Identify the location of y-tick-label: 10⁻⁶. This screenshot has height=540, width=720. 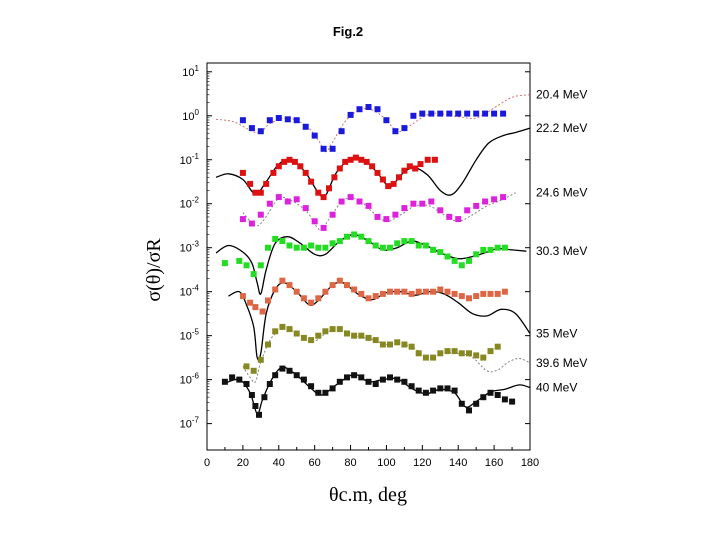
(190, 379).